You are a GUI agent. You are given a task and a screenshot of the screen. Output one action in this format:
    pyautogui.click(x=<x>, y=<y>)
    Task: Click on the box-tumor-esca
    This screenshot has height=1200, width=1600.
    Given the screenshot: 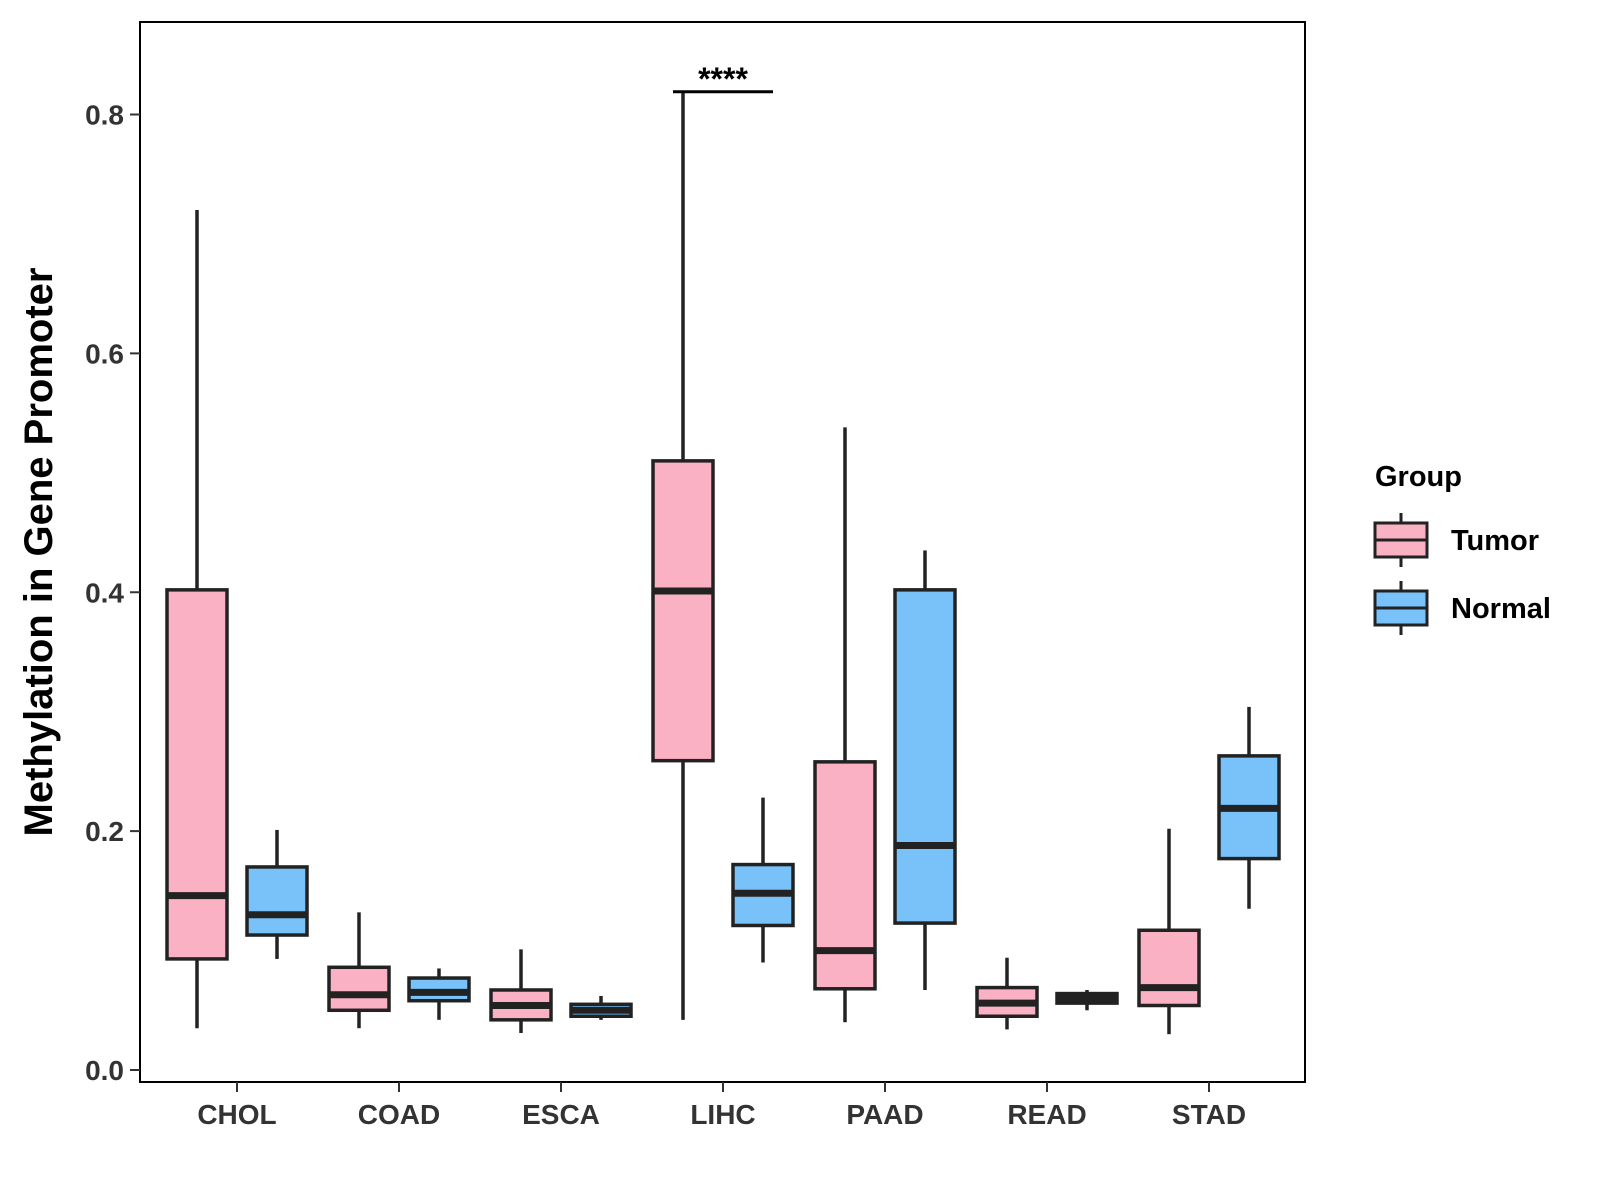 What is the action you would take?
    pyautogui.click(x=521, y=991)
    